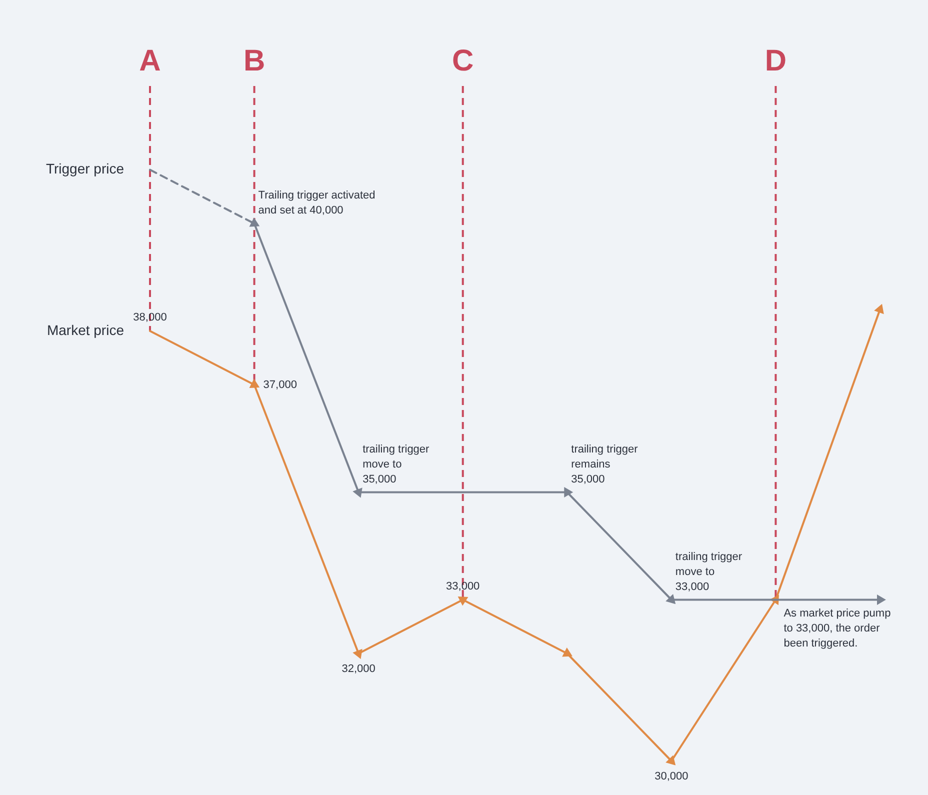  Describe the element at coordinates (837, 628) in the screenshot. I see `data-label: As market price pump to 33,000, the order been triggered.` at that location.